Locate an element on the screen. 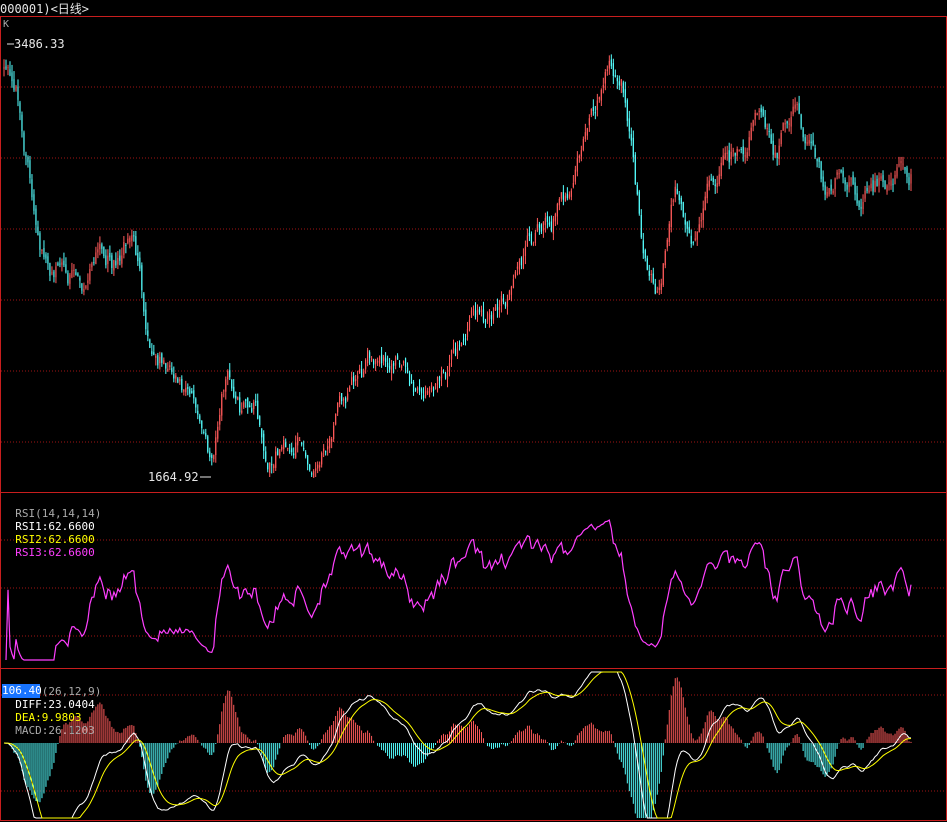 This screenshot has width=947, height=822. chart-title: 000001)<日线> is located at coordinates (45, 9).